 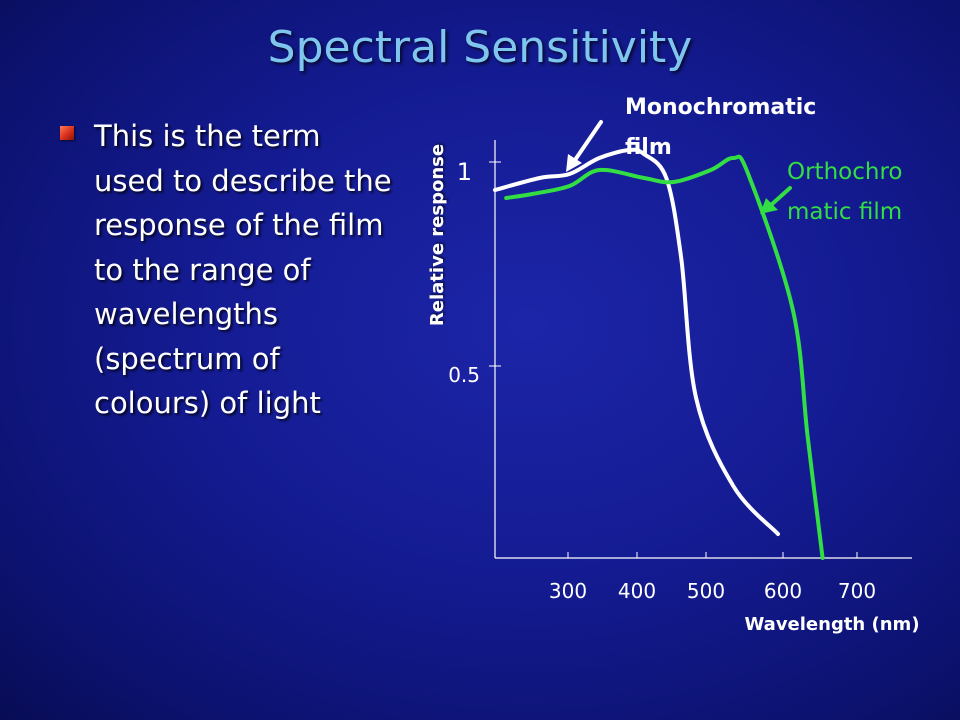 I want to click on x-tick-label: 600, so click(x=783, y=591).